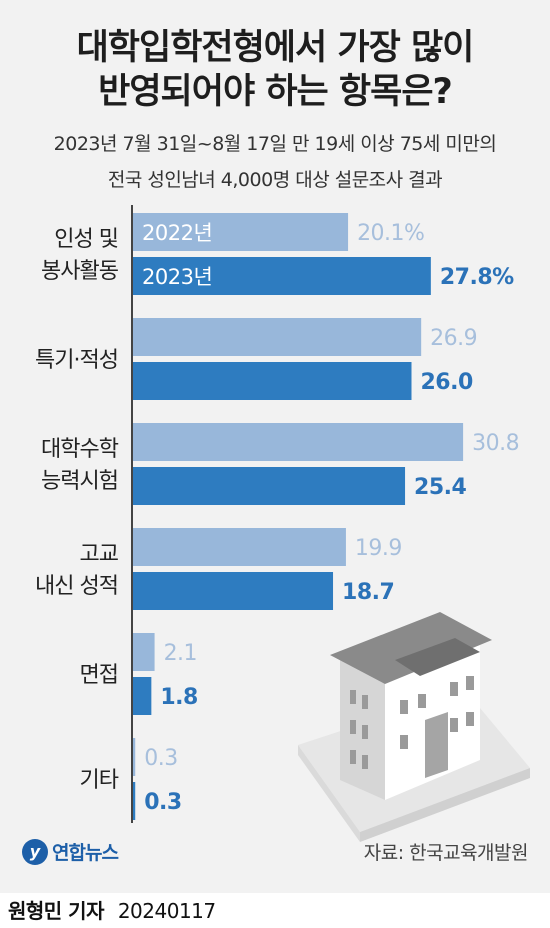 The image size is (550, 928). What do you see at coordinates (80, 449) in the screenshot?
I see `category-label-2-0: 대학수학` at bounding box center [80, 449].